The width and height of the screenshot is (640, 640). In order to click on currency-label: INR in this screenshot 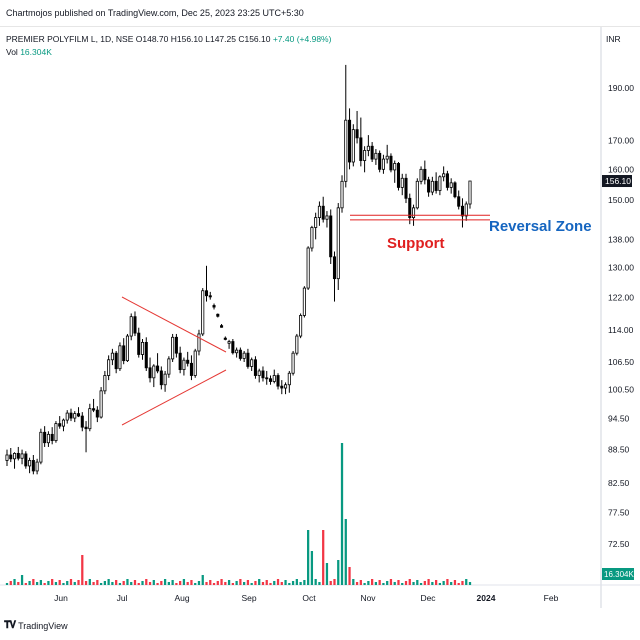, I will do `click(613, 39)`.